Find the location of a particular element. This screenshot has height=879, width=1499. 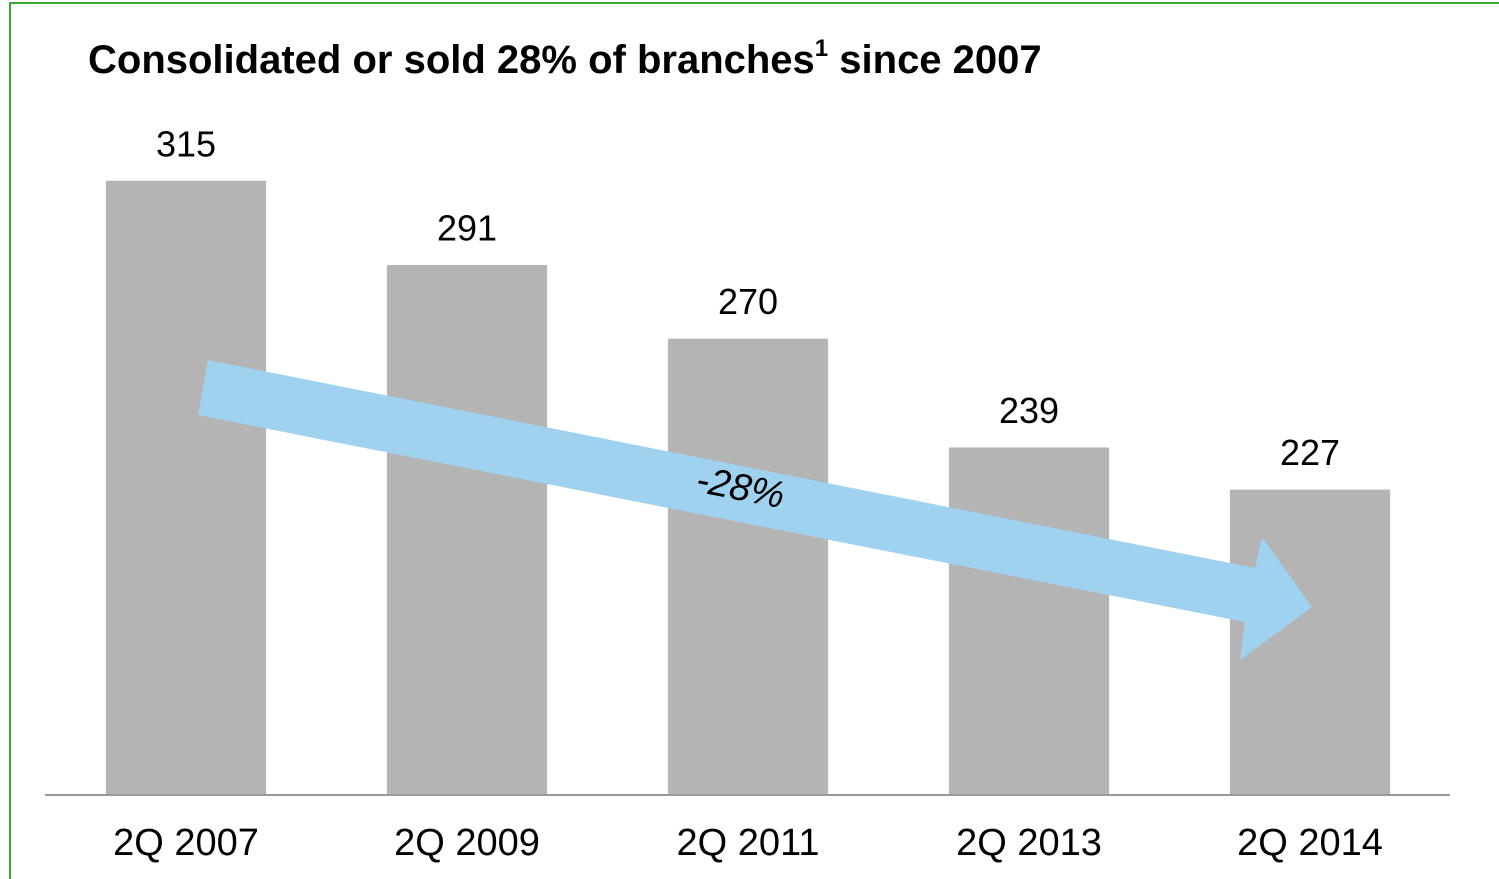

data-label: 291 is located at coordinates (467, 228).